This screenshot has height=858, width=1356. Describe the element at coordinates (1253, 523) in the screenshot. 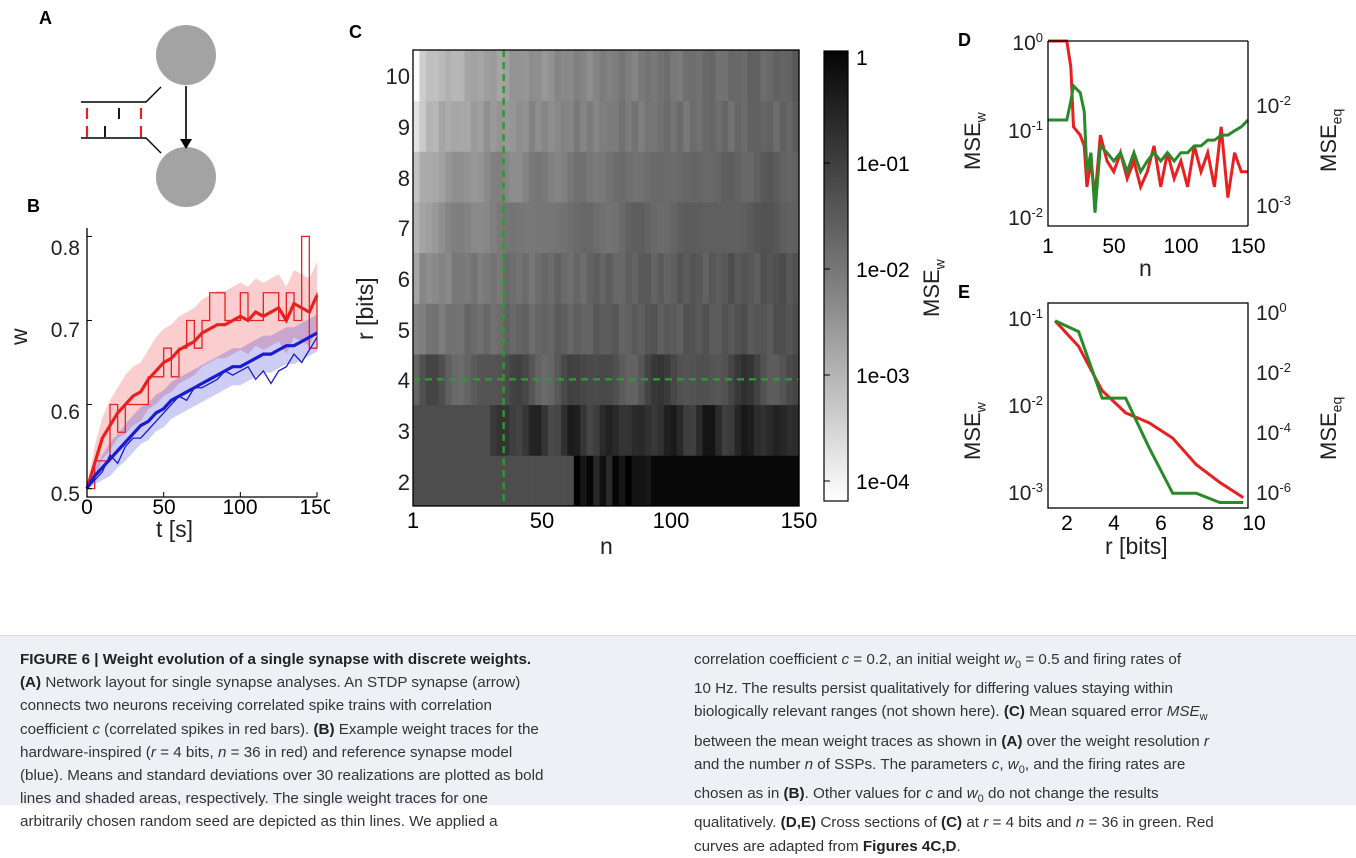

I see `x-tick-label: 10` at that location.